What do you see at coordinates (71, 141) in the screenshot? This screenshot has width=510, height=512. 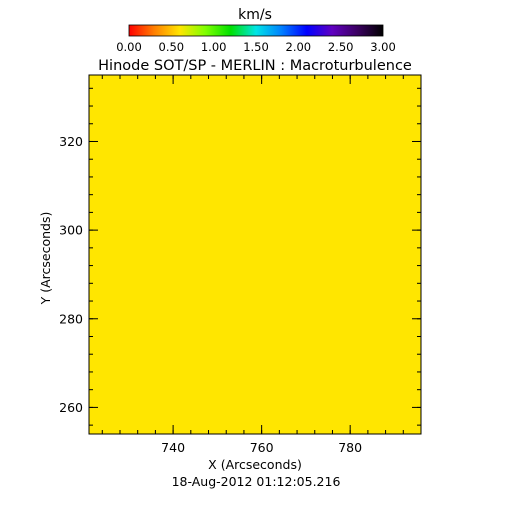 I see `y-tick-label: 320` at bounding box center [71, 141].